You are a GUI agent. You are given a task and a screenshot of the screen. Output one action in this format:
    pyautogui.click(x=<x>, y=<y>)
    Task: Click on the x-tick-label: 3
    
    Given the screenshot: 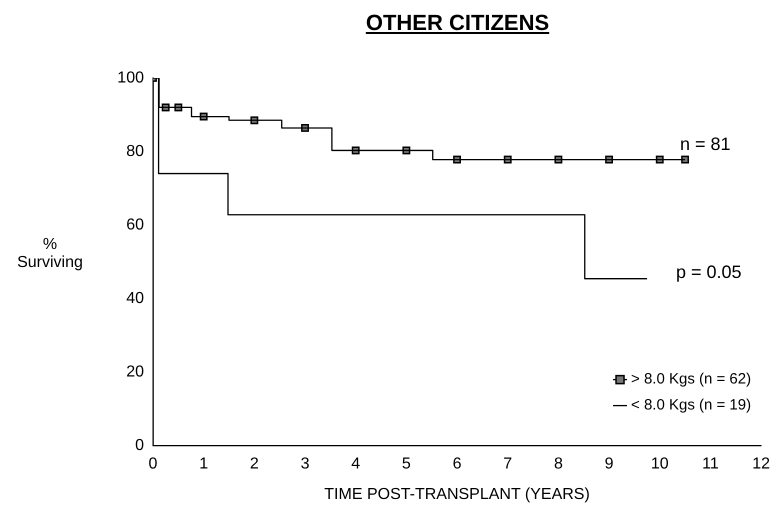 What is the action you would take?
    pyautogui.click(x=305, y=464)
    